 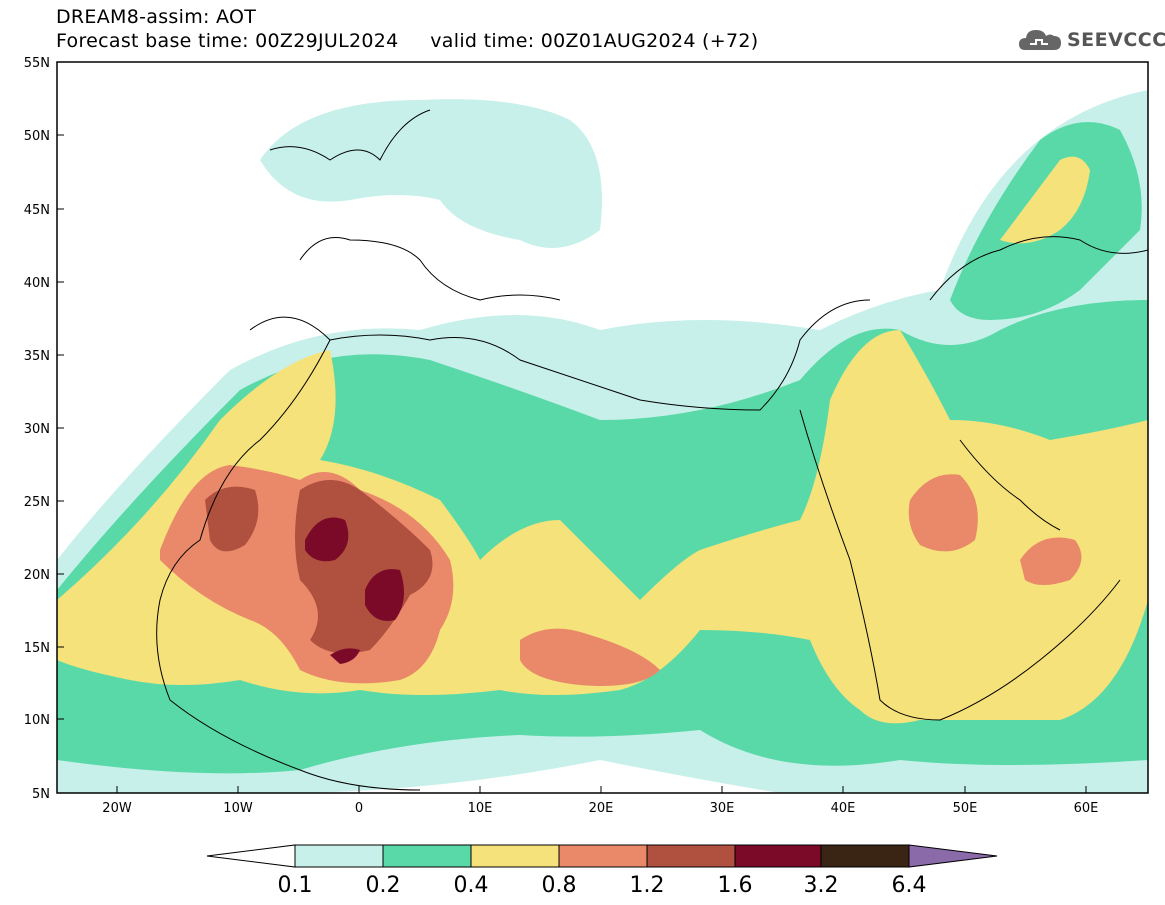 I want to click on lat-label: 25N, so click(x=37, y=502).